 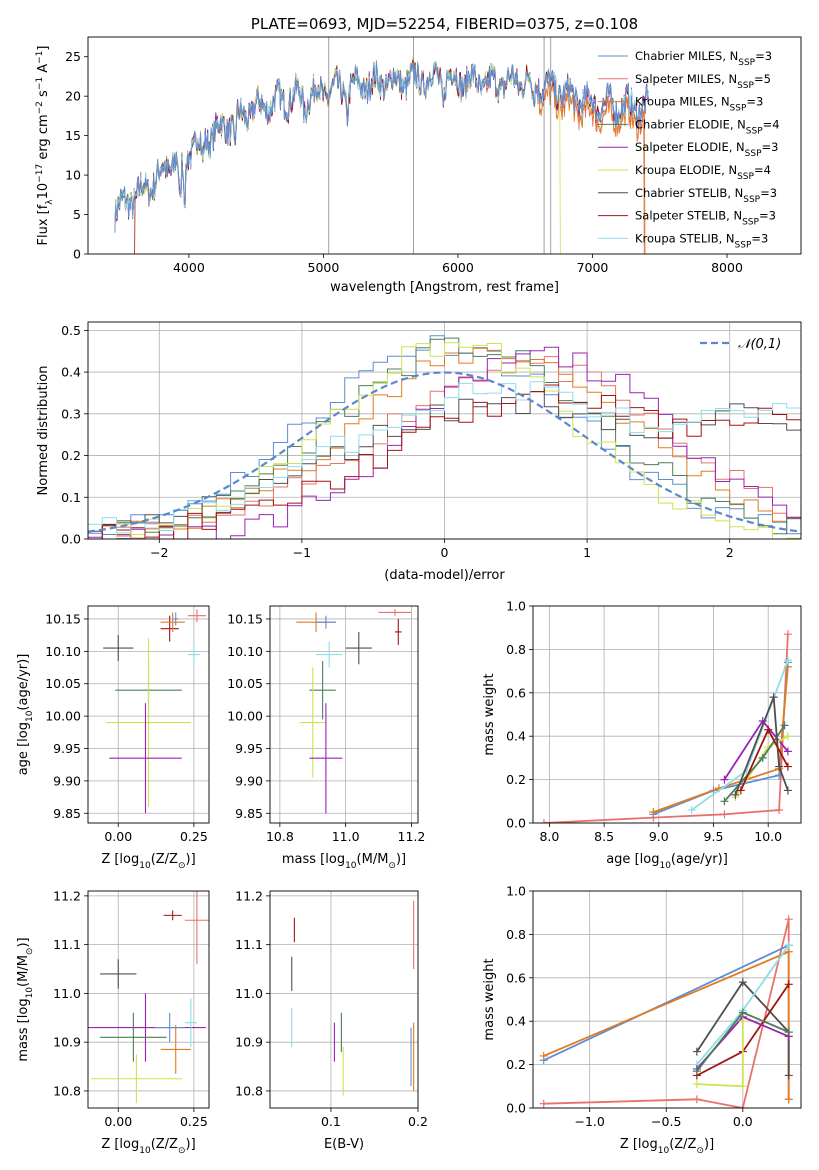 What do you see at coordinates (43, 48) in the screenshot?
I see `spectrum-ylabel-part: ]` at bounding box center [43, 48].